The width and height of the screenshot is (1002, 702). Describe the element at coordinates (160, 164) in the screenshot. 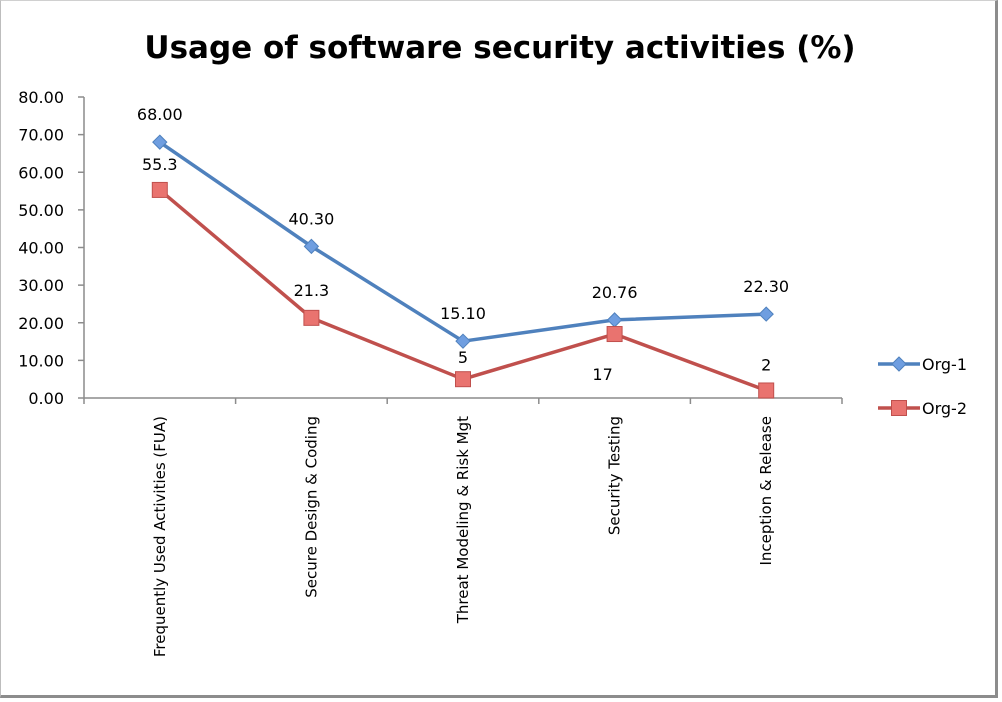

I see `data-label: 55.3` at that location.